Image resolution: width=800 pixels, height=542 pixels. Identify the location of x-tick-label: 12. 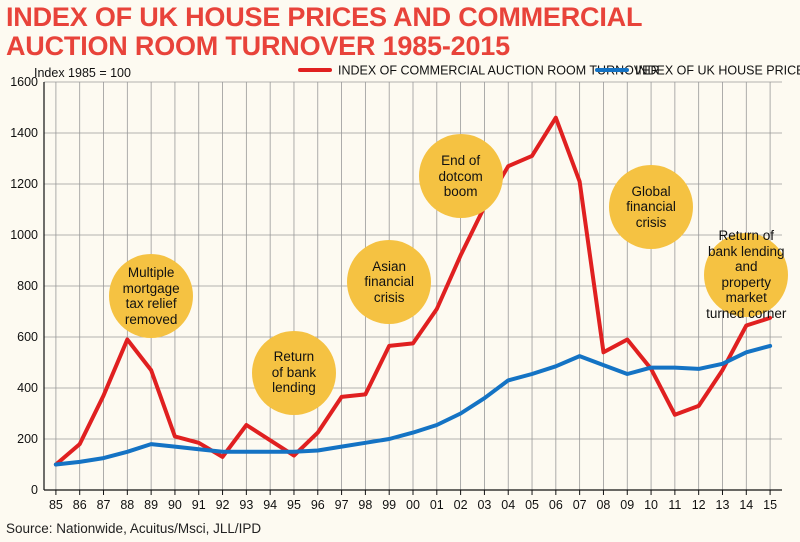
(699, 505).